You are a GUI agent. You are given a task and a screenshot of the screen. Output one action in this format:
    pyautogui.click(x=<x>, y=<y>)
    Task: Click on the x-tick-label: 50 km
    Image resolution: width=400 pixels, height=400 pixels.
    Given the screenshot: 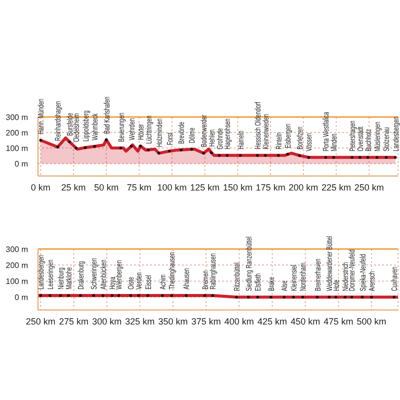 What is the action you would take?
    pyautogui.click(x=106, y=187)
    